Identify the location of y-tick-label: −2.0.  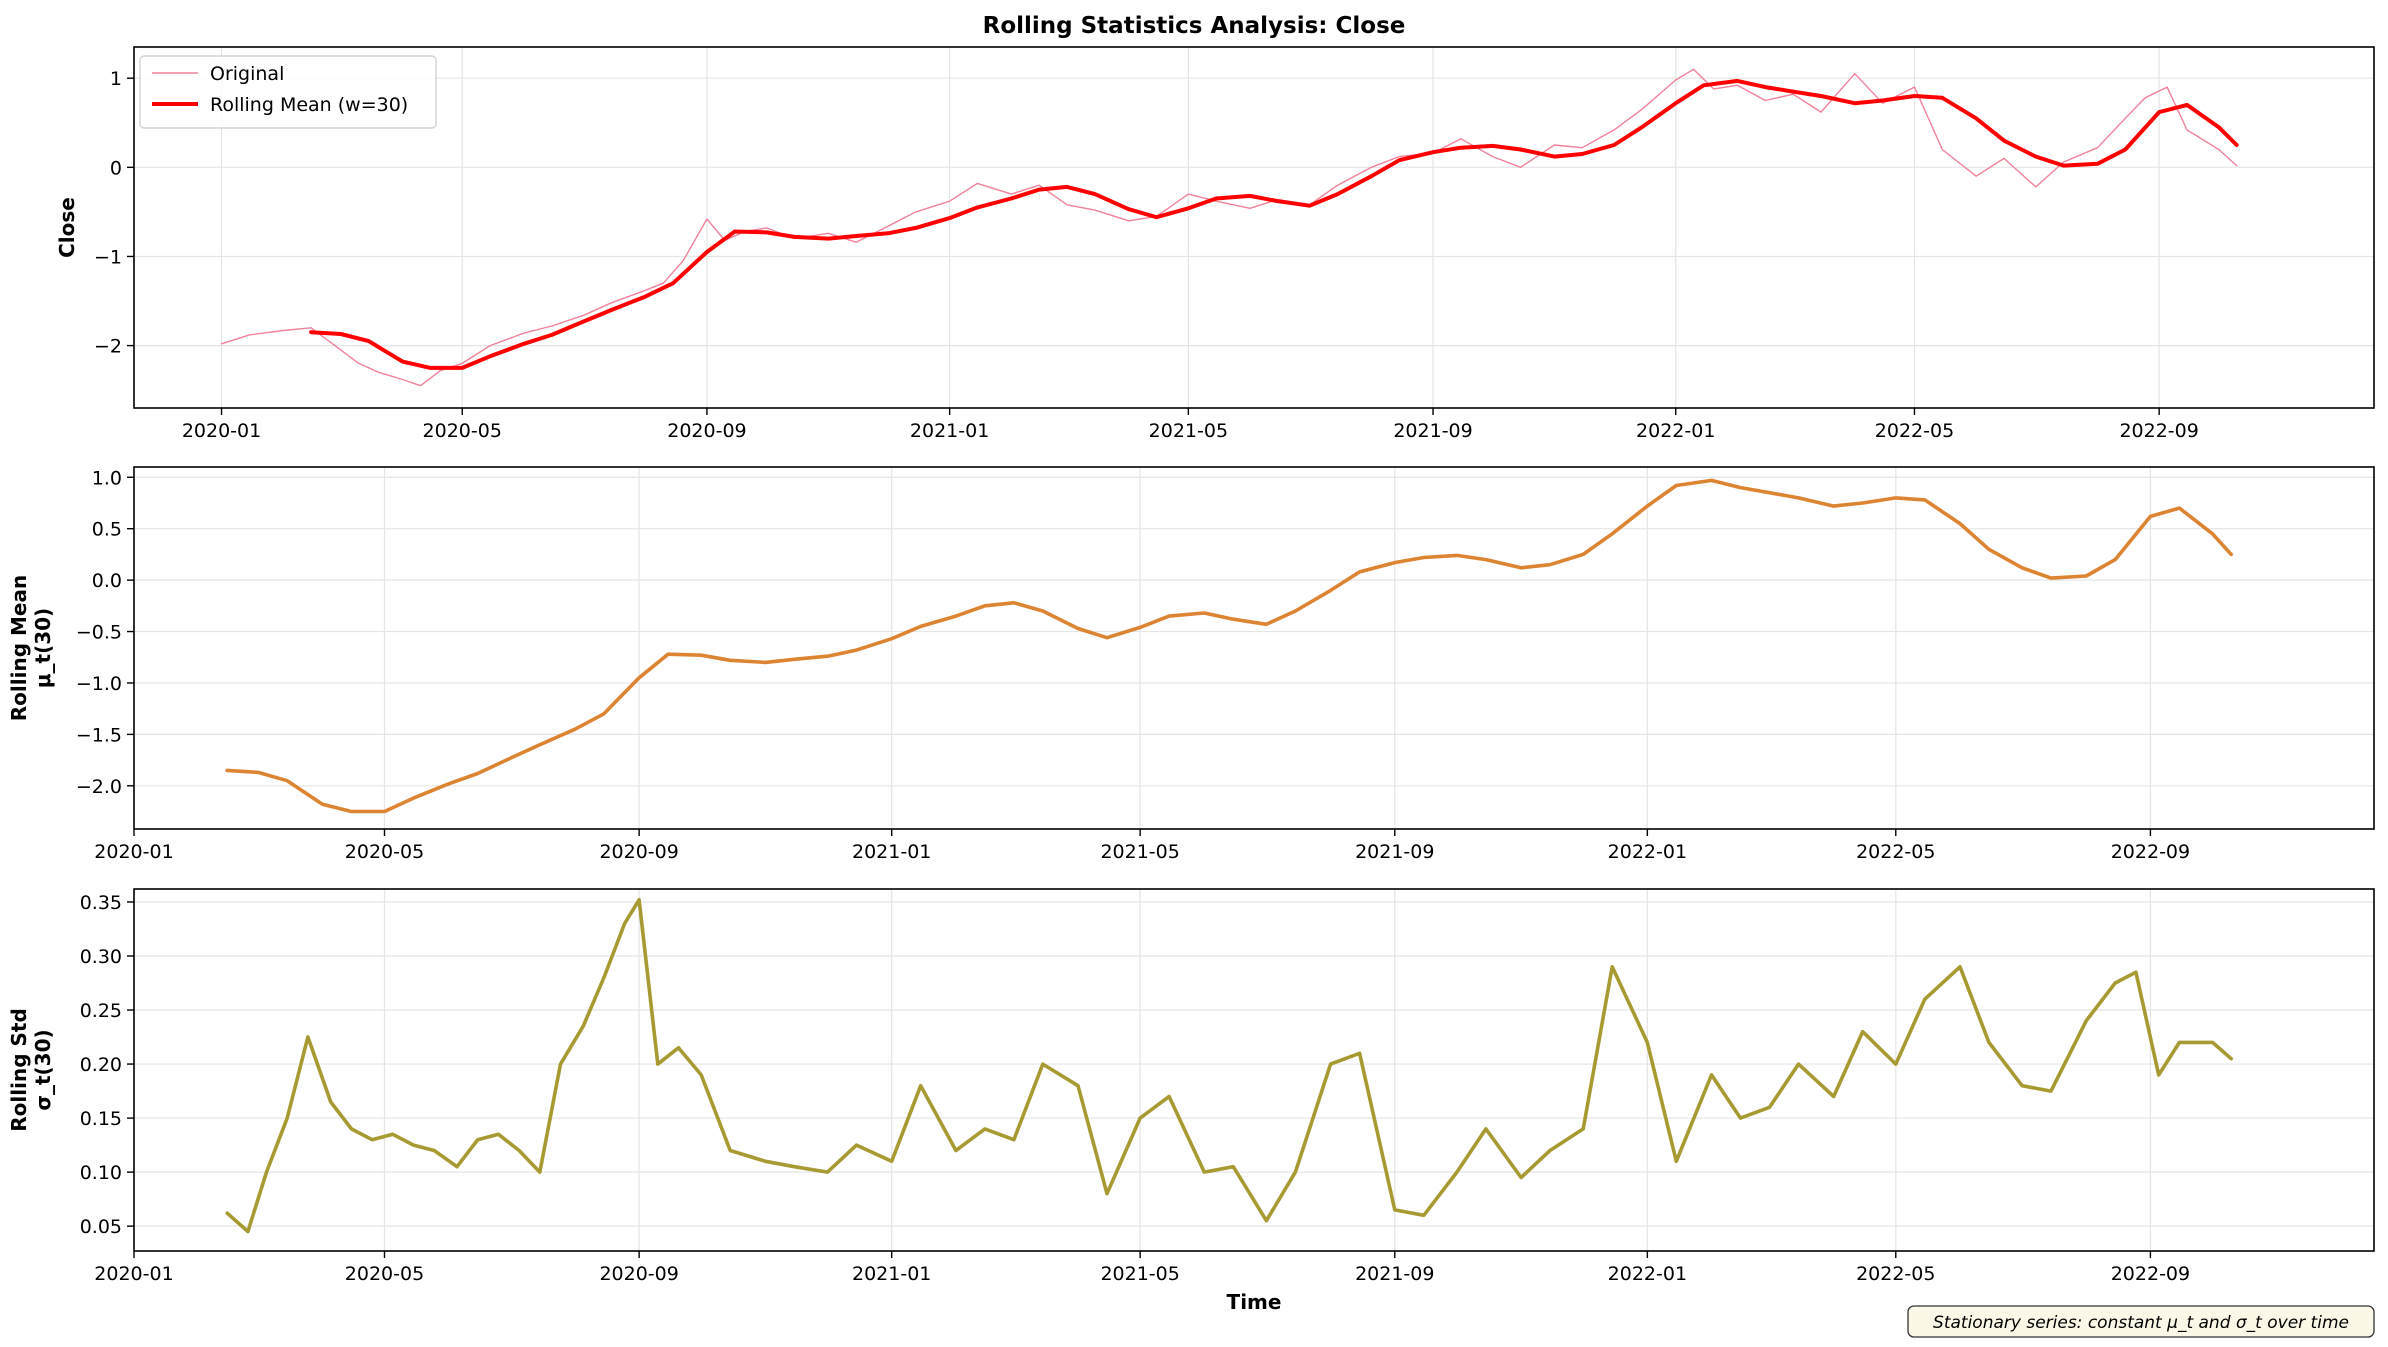
(99, 787).